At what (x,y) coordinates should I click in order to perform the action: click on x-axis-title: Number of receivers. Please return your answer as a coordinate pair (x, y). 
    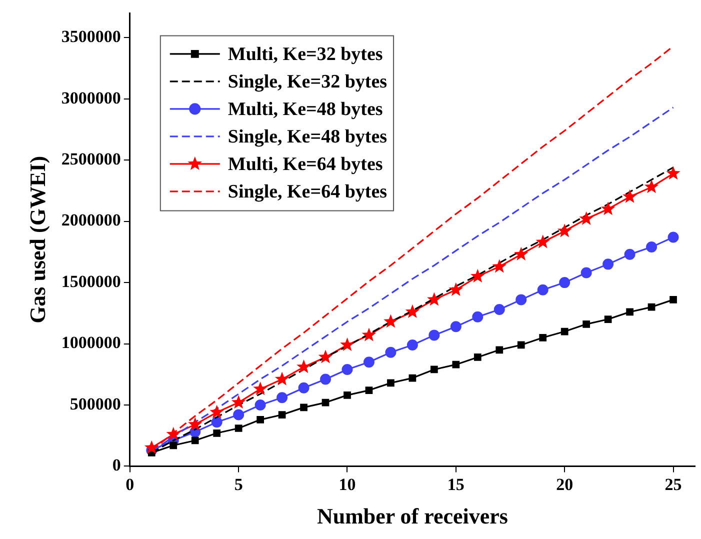
    Looking at the image, I should click on (412, 515).